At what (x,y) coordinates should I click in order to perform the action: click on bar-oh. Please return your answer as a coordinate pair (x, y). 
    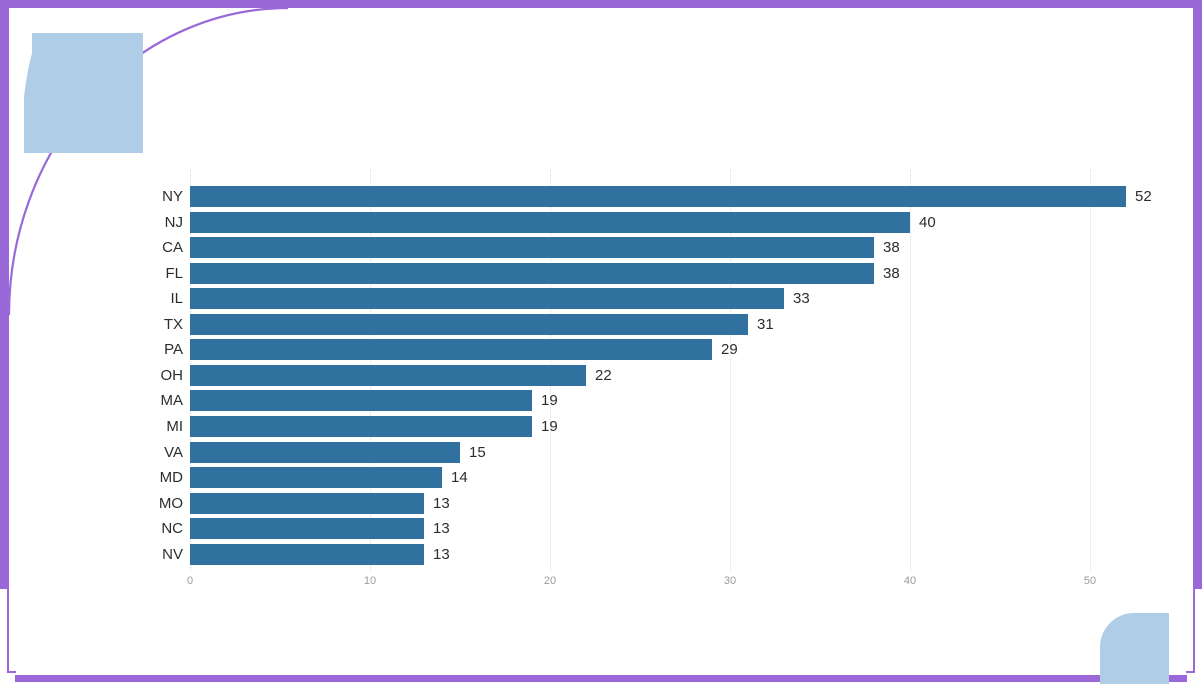
    Looking at the image, I should click on (388, 375).